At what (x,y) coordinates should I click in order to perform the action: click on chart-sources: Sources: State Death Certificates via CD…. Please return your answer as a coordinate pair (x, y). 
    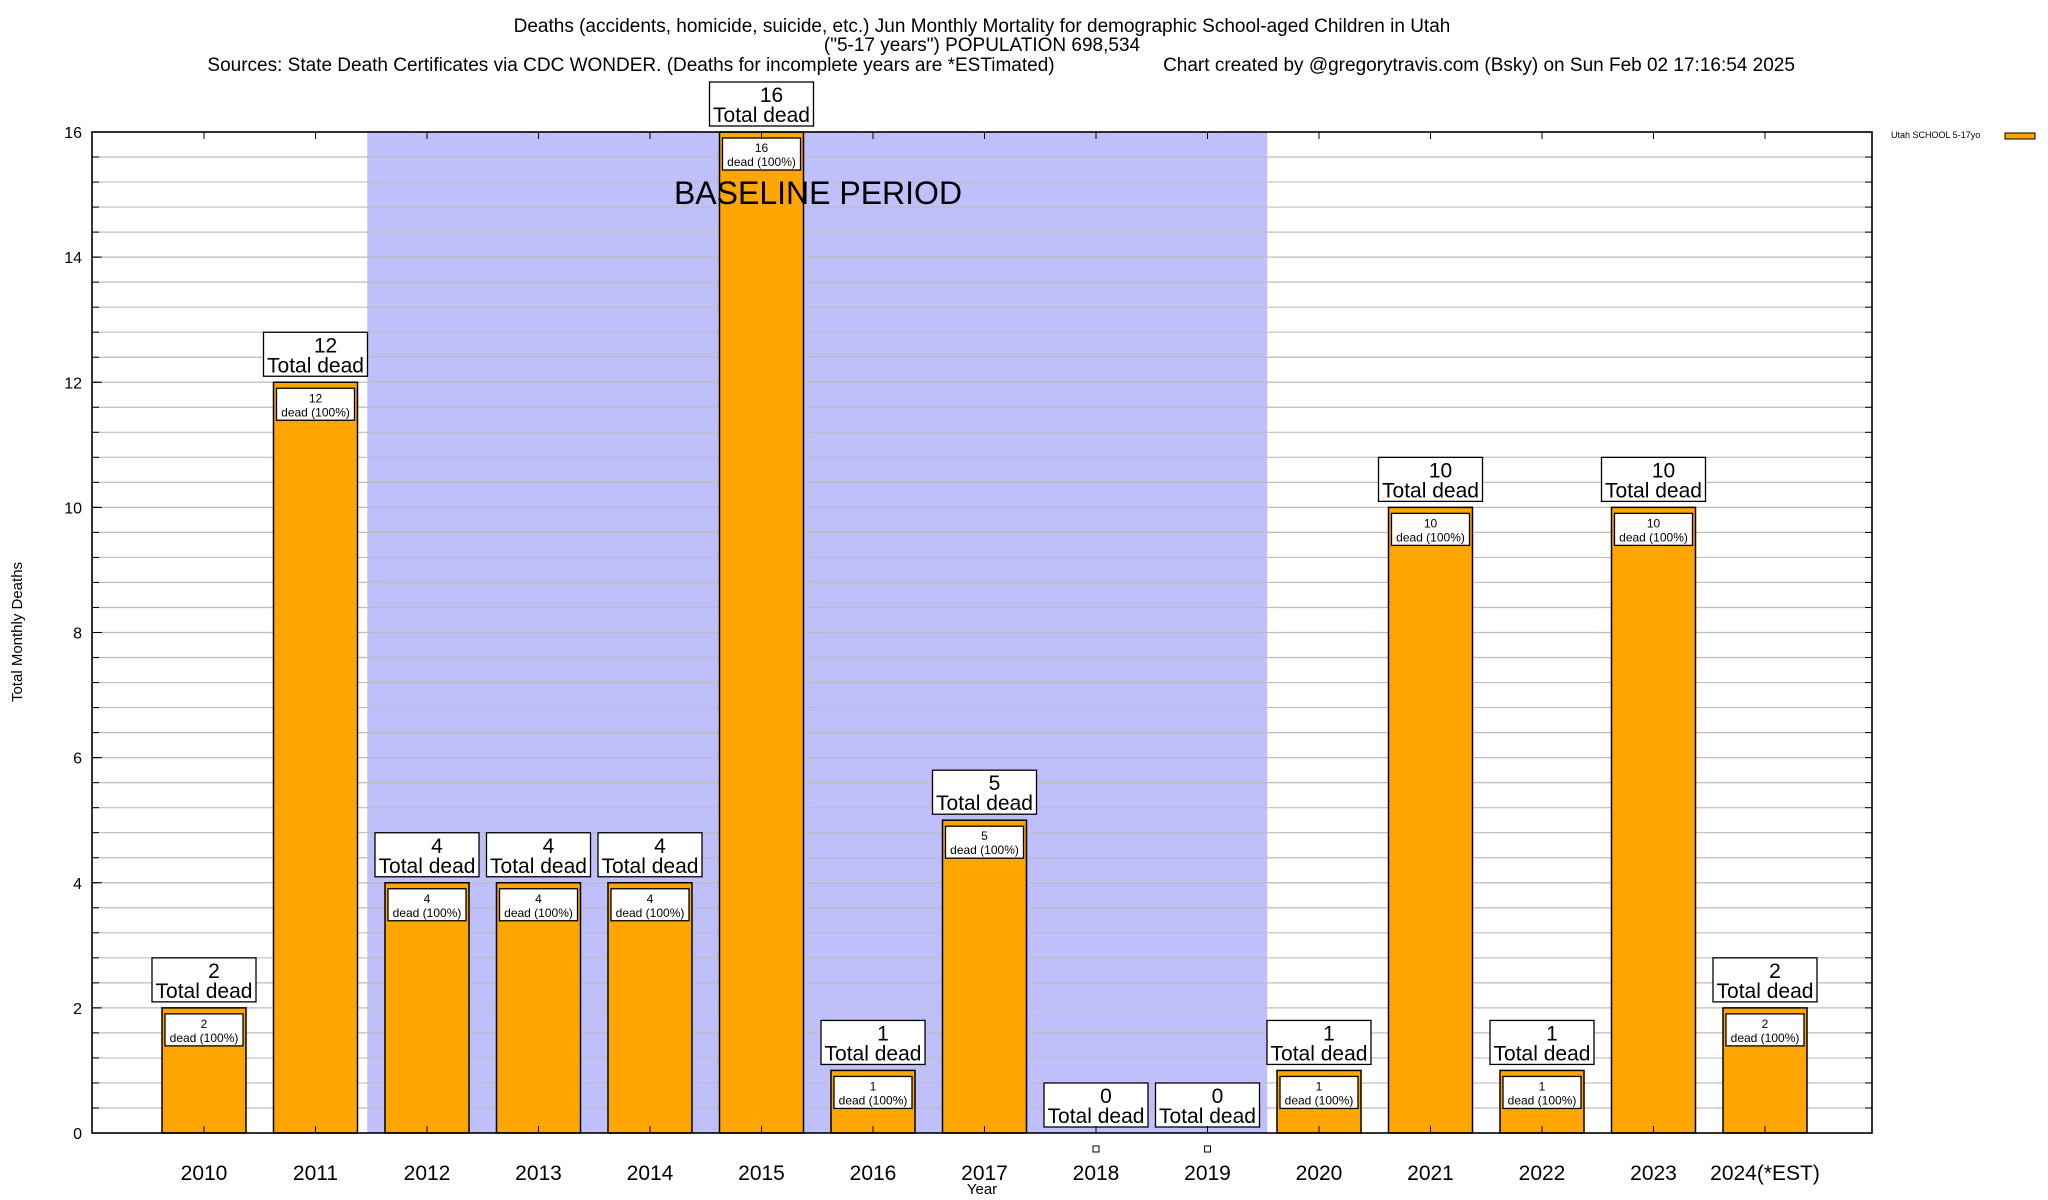
    Looking at the image, I should click on (630, 65).